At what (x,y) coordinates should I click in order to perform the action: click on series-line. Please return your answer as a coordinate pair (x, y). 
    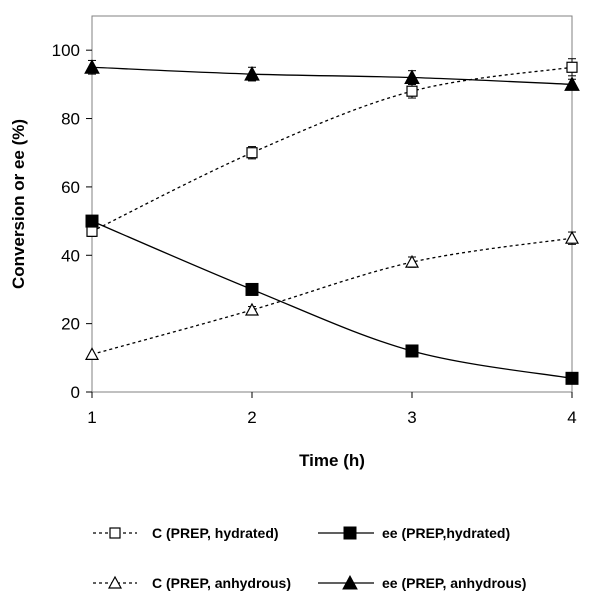
    Looking at the image, I should click on (332, 76).